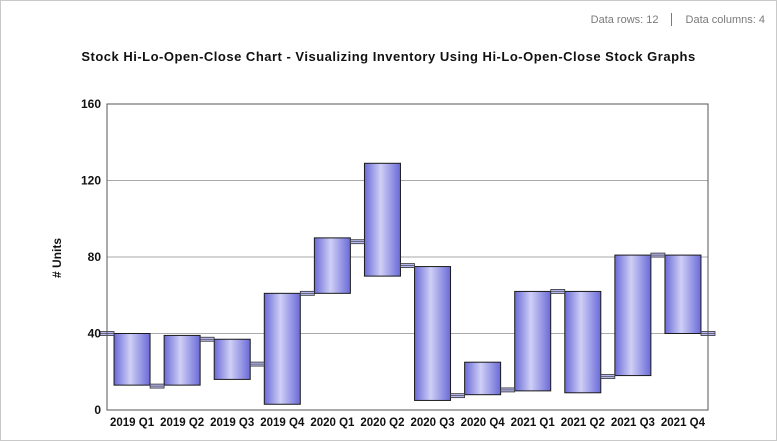  Describe the element at coordinates (95, 334) in the screenshot. I see `y-tick-label: 40` at that location.